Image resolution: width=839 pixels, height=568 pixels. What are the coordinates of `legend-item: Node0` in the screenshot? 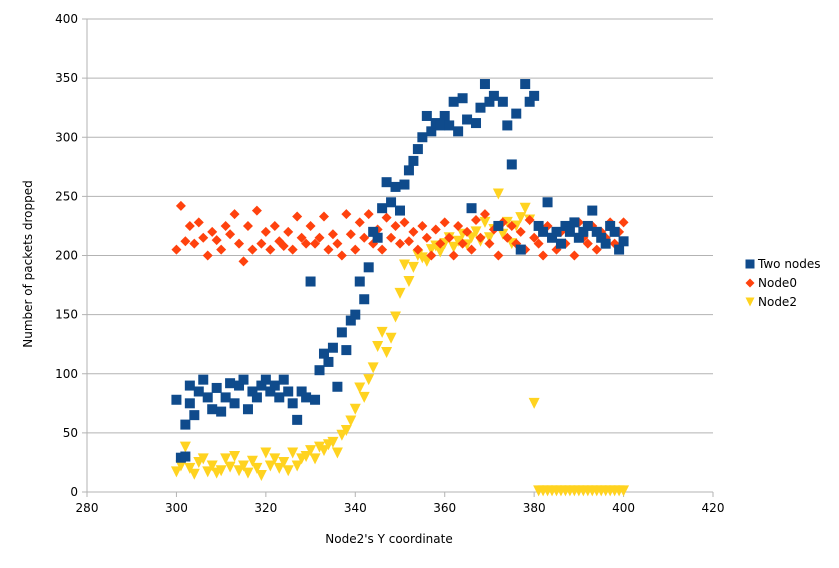 It's located at (771, 283).